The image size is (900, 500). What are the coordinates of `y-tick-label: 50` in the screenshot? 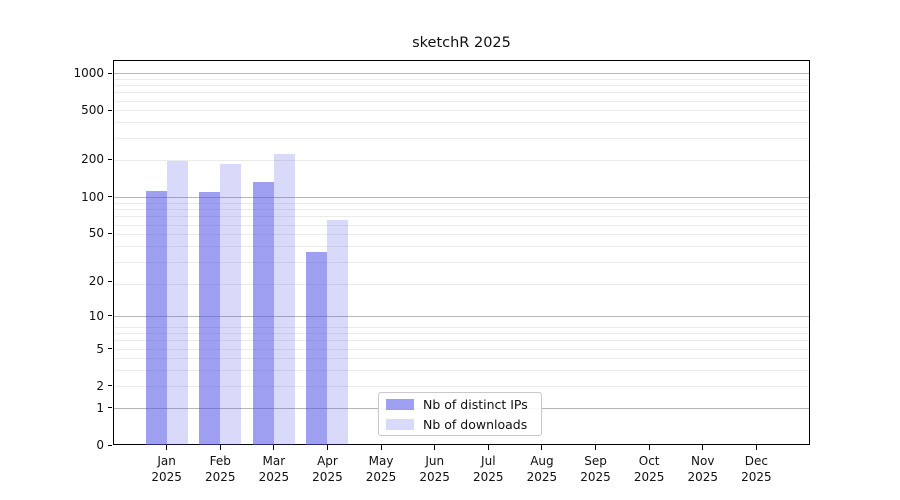 It's located at (96, 233).